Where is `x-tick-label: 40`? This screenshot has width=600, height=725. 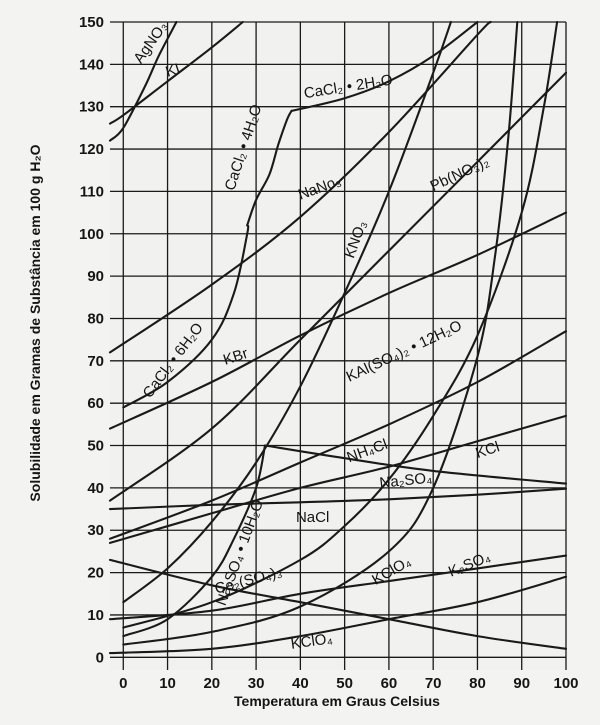 x-tick-label: 40 is located at coordinates (300, 683).